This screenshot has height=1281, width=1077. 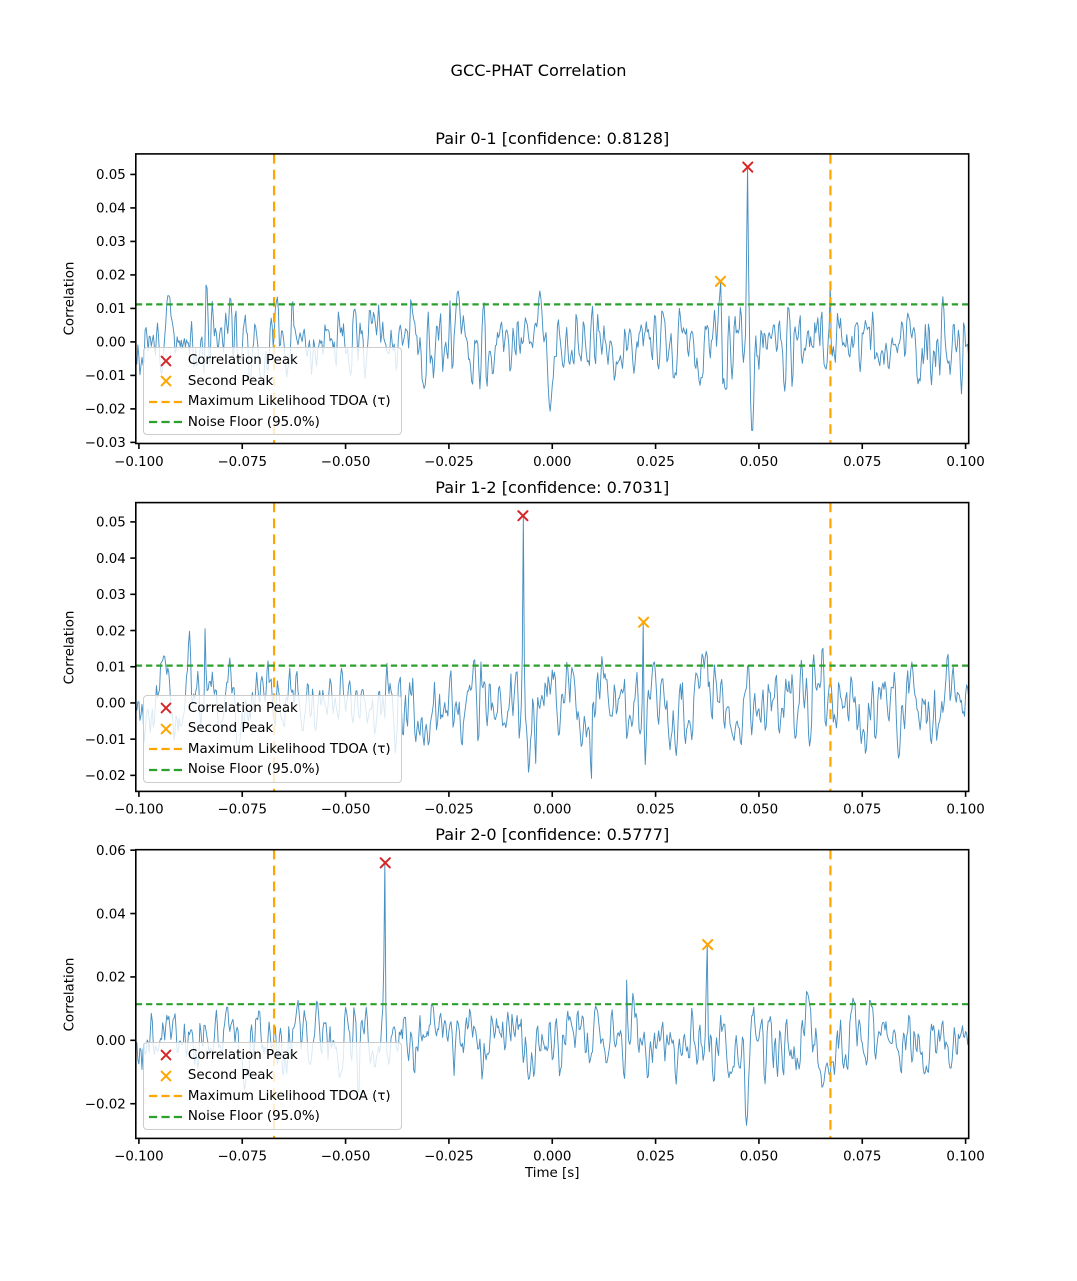 What do you see at coordinates (111, 851) in the screenshot?
I see `y-tick-label: 0.06` at bounding box center [111, 851].